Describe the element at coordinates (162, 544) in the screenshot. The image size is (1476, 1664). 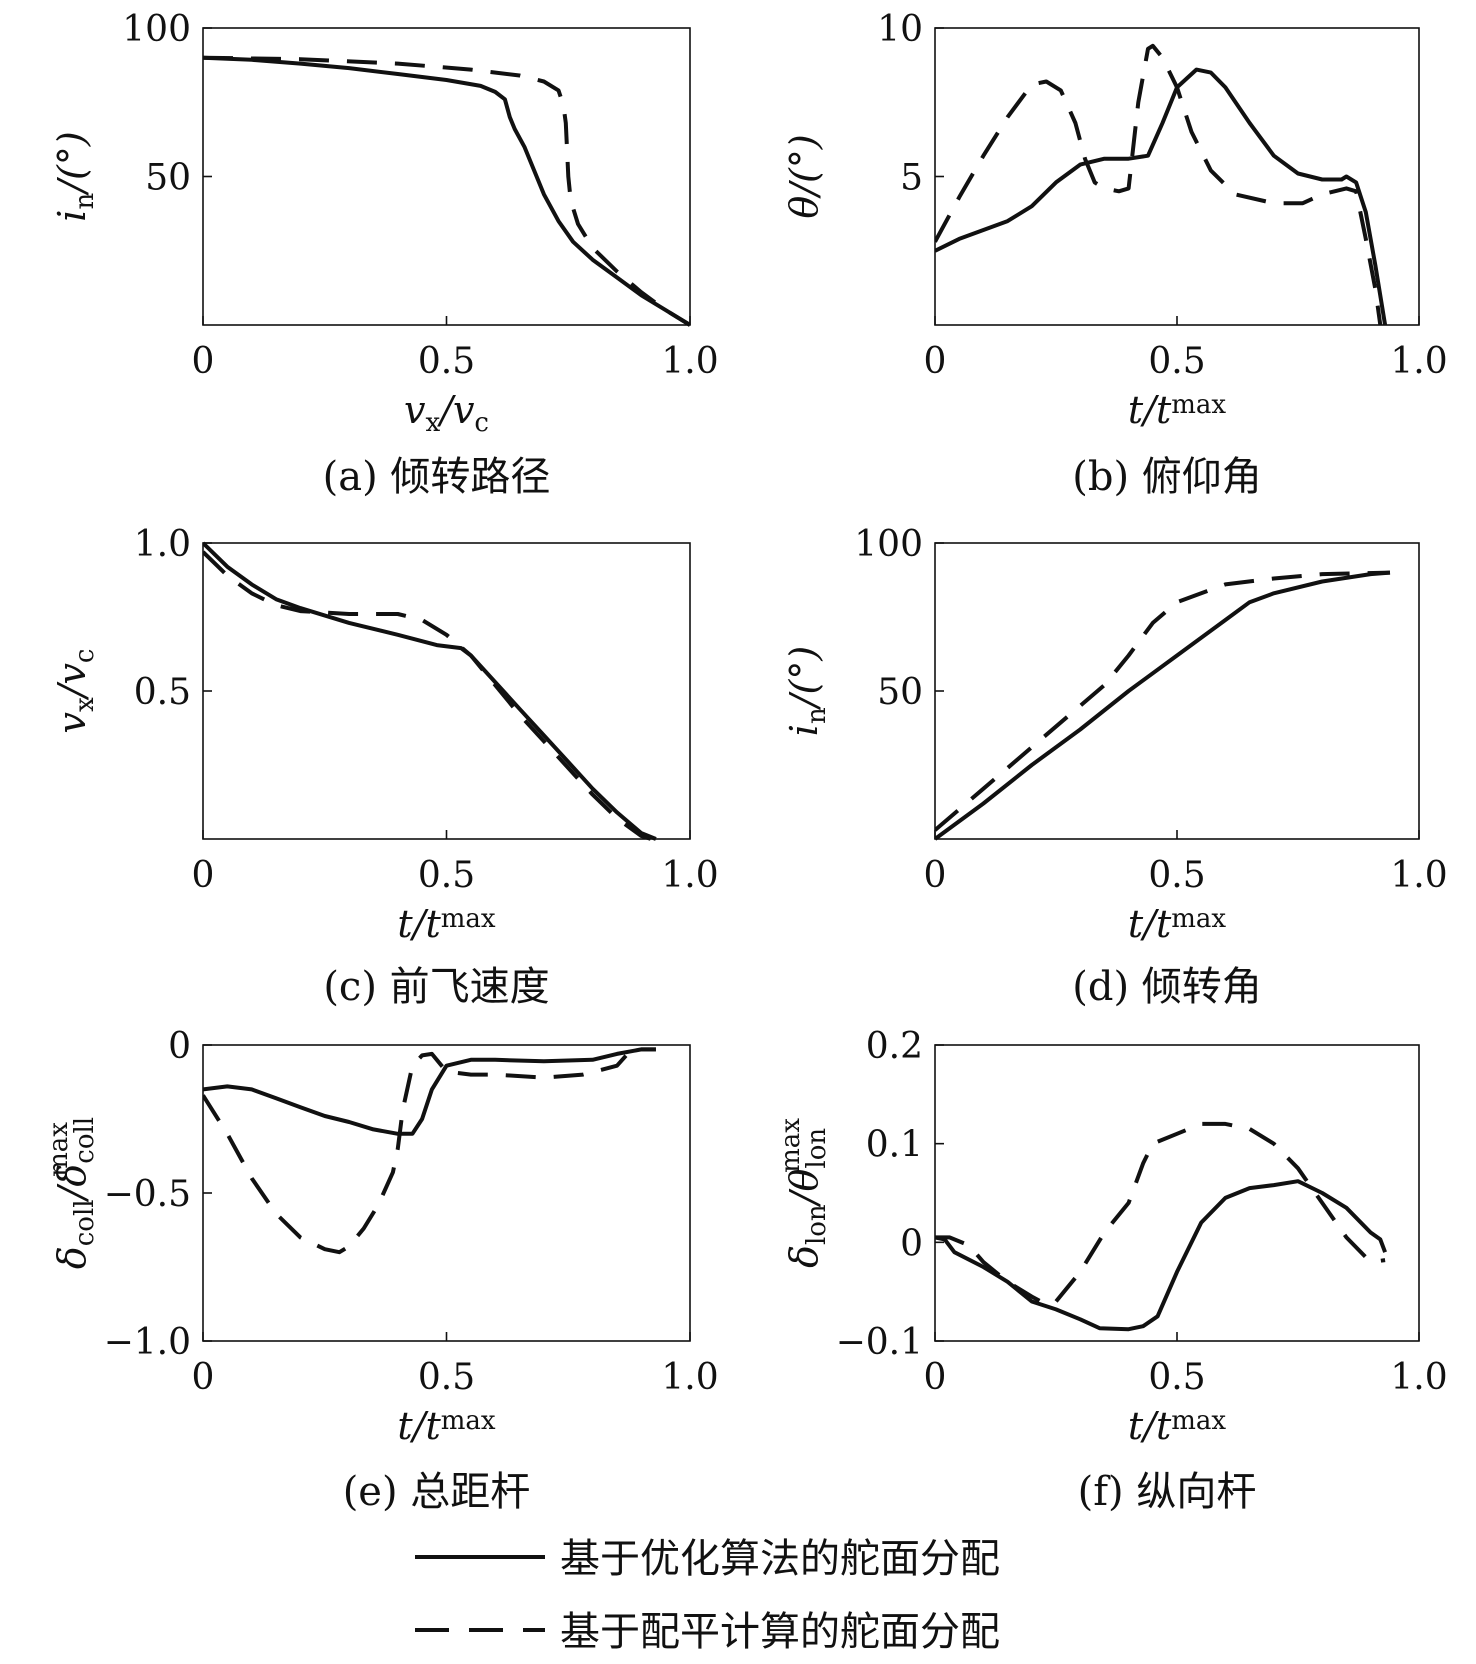
I see `y-tick-label: 1.0` at that location.